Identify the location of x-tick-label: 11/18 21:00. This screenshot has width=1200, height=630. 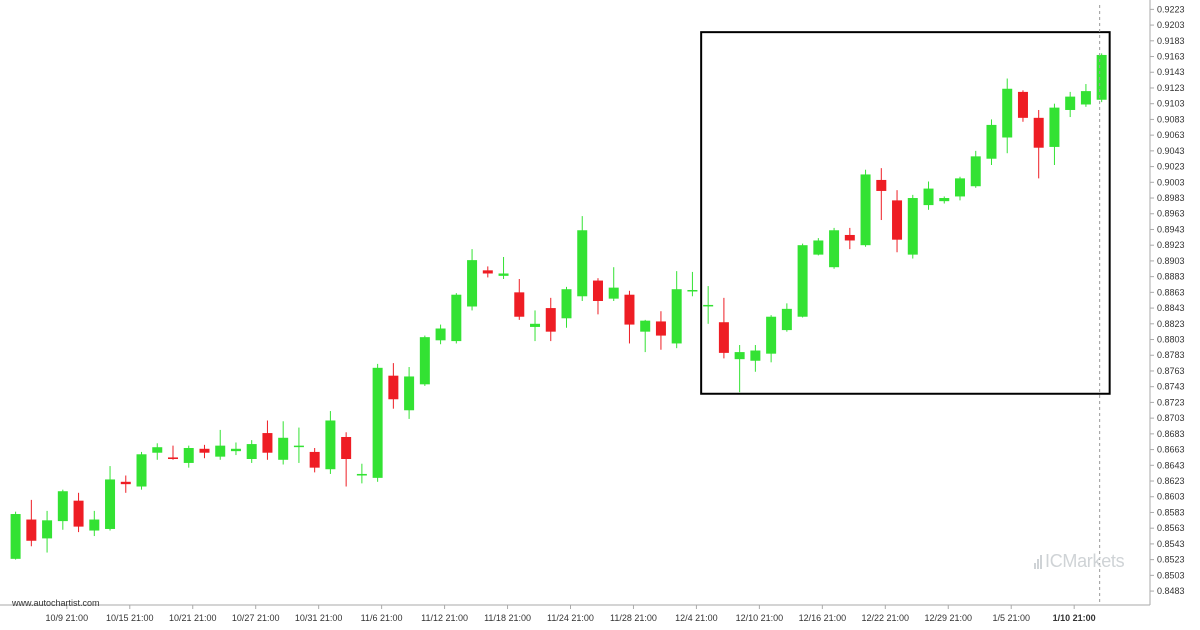
(507, 618).